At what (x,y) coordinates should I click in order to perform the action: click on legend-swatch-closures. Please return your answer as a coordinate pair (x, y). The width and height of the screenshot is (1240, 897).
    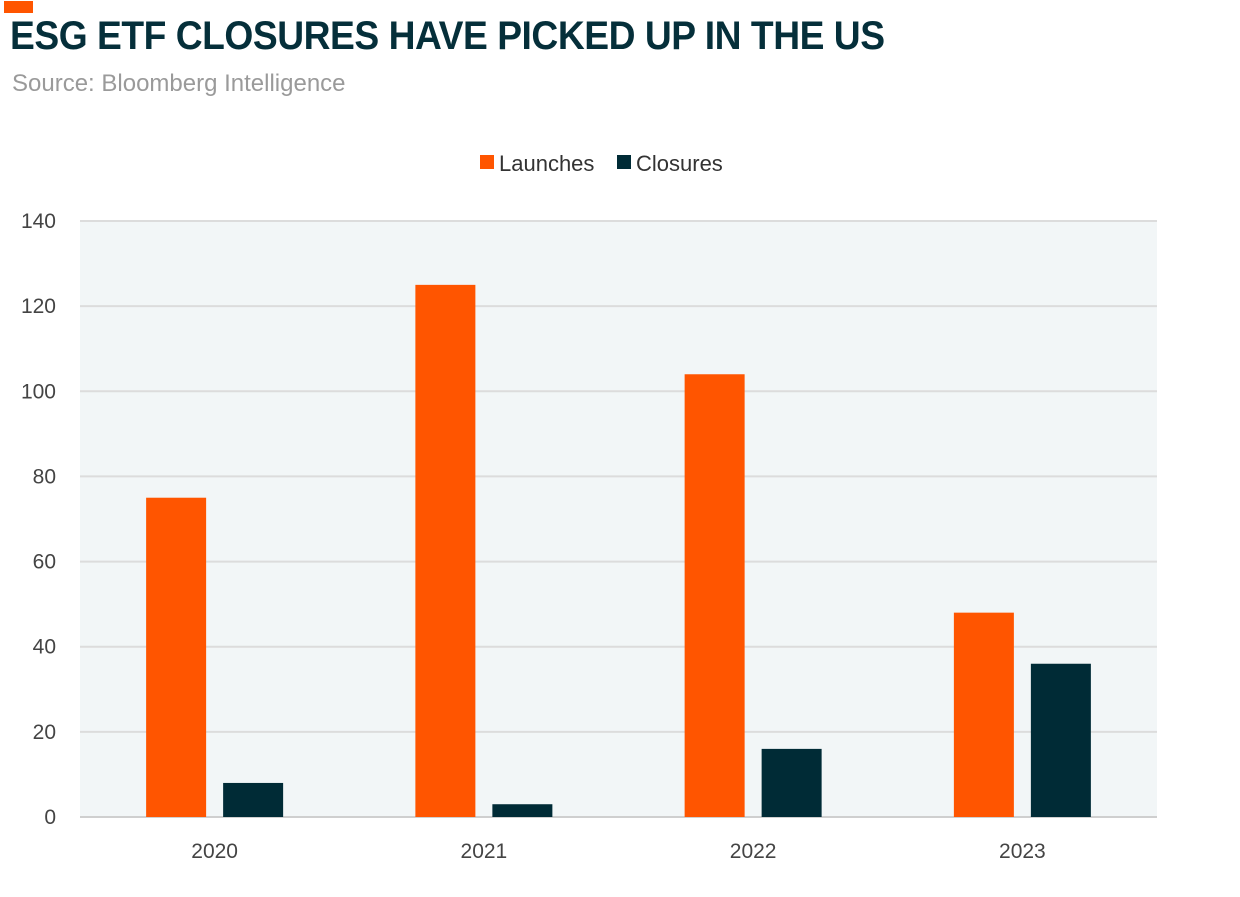
    Looking at the image, I should click on (624, 162).